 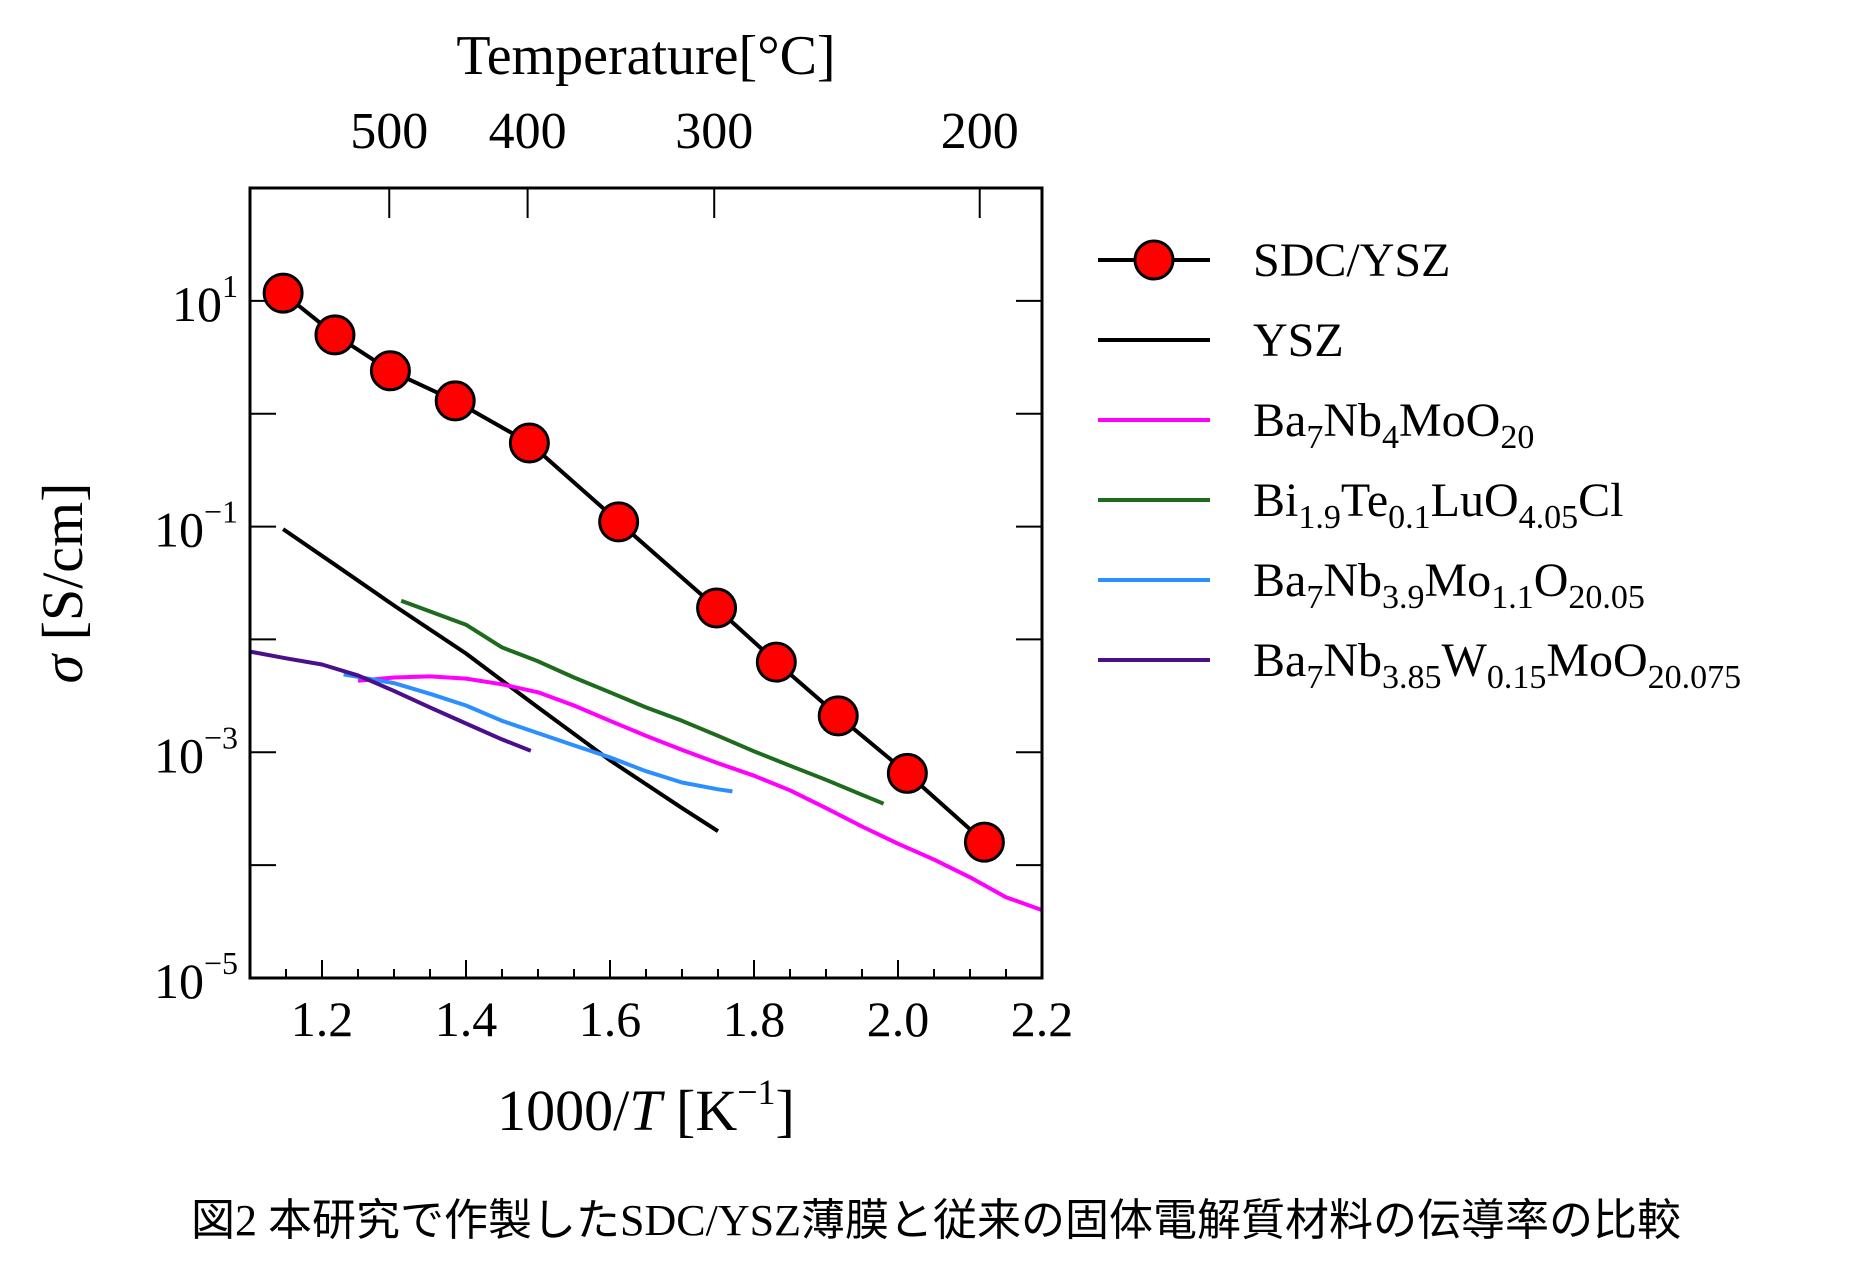 I want to click on top-tick-label: 300, so click(x=714, y=131).